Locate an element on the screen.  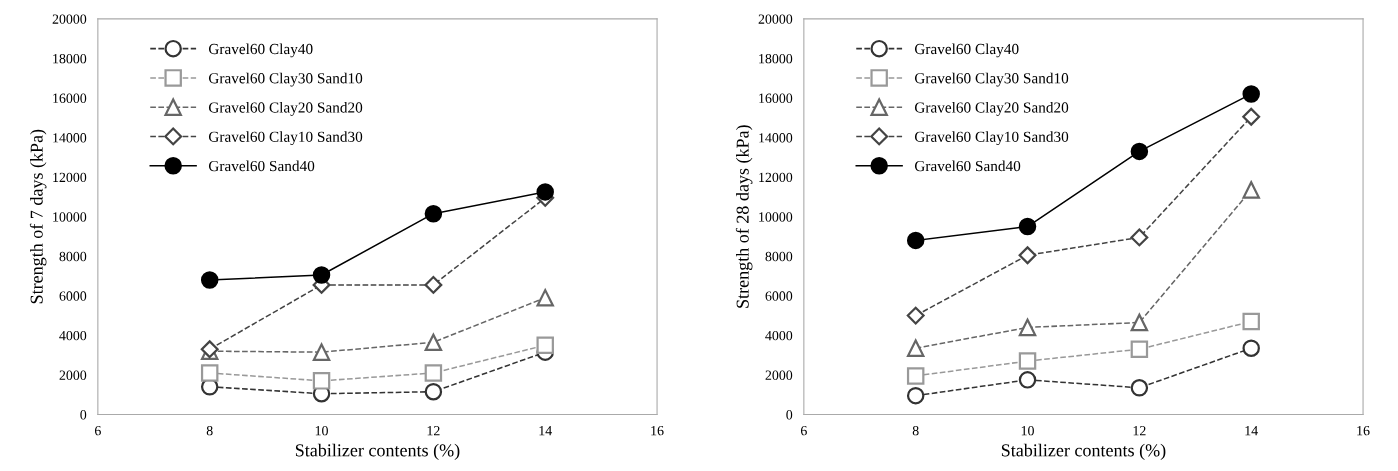
y-axis-title: Strength of 28 days (kPa) is located at coordinates (744, 216).